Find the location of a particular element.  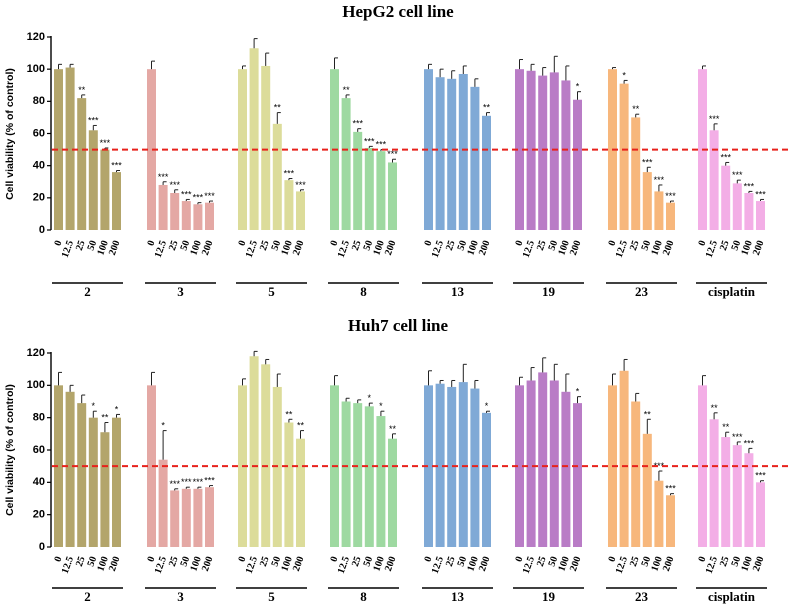

y-tick-label: 40 is located at coordinates (39, 166).